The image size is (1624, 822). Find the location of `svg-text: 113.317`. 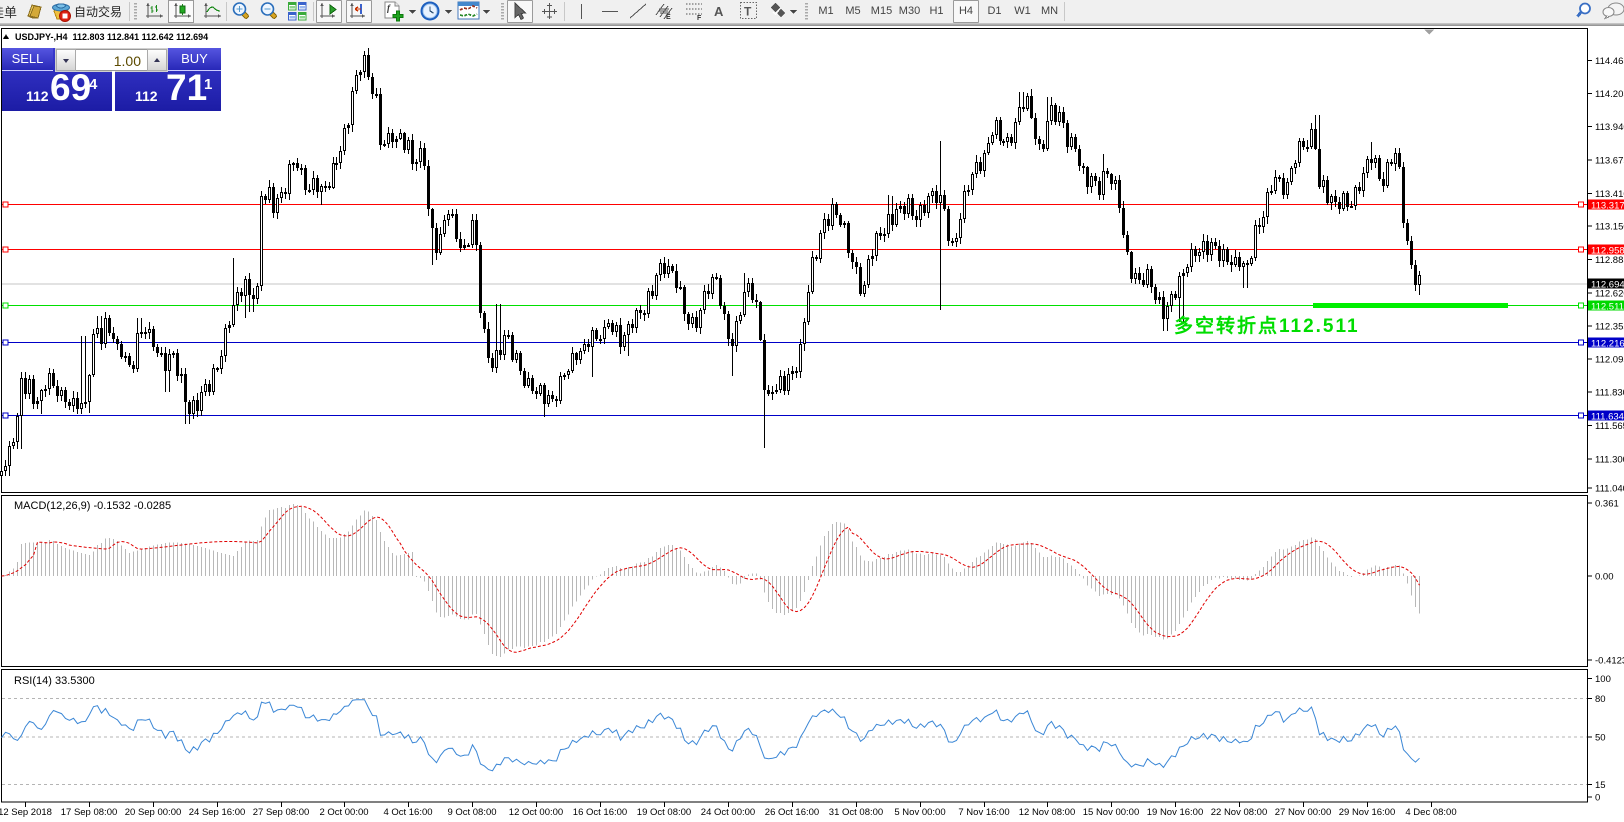

svg-text: 113.317 is located at coordinates (1607, 205).